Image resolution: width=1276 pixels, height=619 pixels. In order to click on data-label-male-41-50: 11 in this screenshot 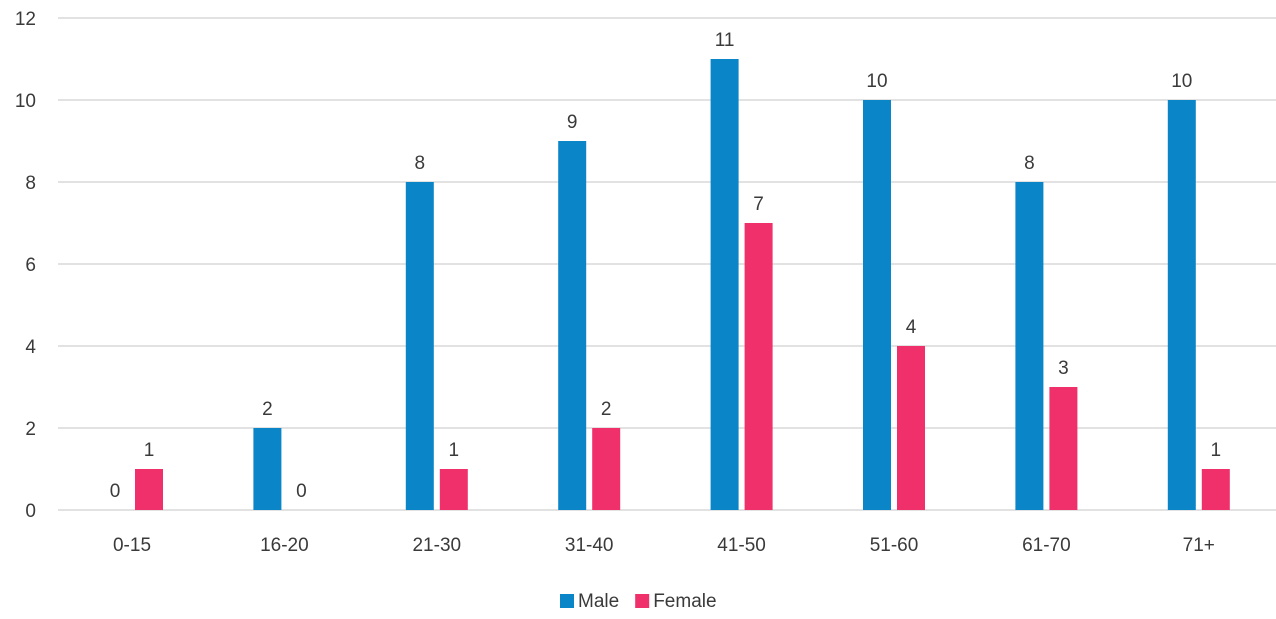, I will do `click(725, 40)`.